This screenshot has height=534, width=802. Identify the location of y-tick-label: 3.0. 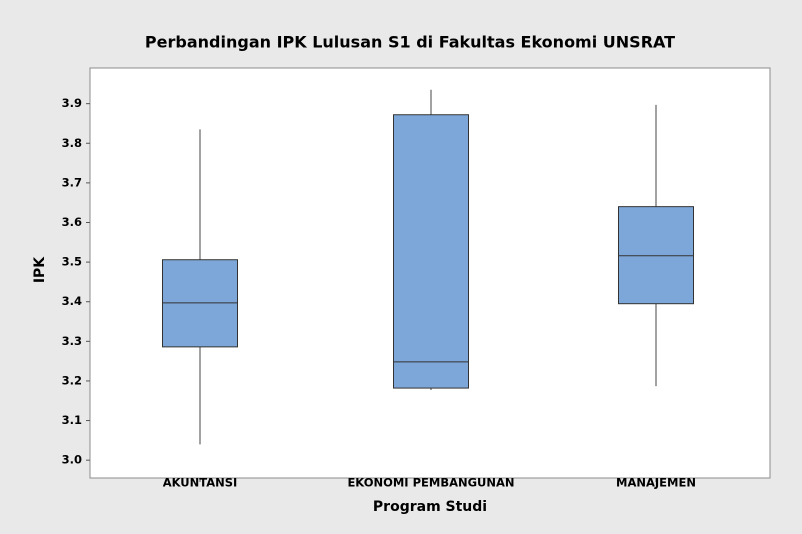
(72, 460).